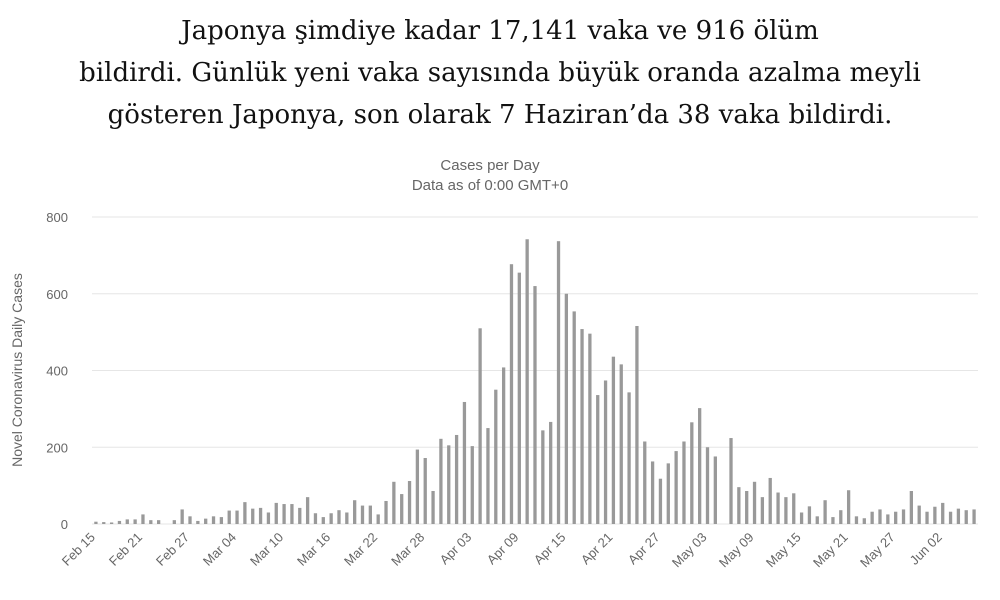 The image size is (1000, 600). What do you see at coordinates (78, 549) in the screenshot?
I see `x-tick-label: Feb 15` at bounding box center [78, 549].